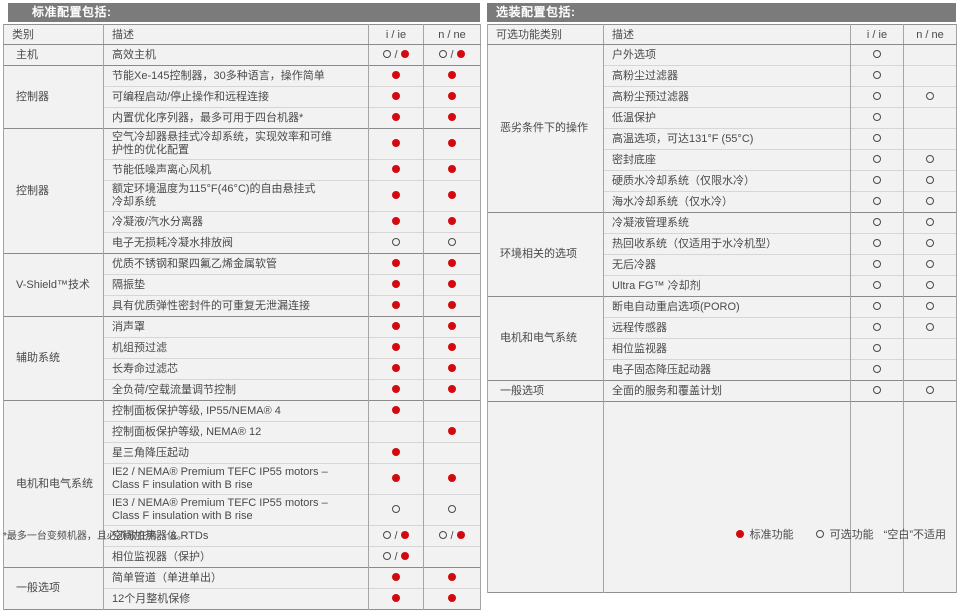  I want to click on header-row: 可选功能类别 描述 i / ie n / ne, so click(722, 34).